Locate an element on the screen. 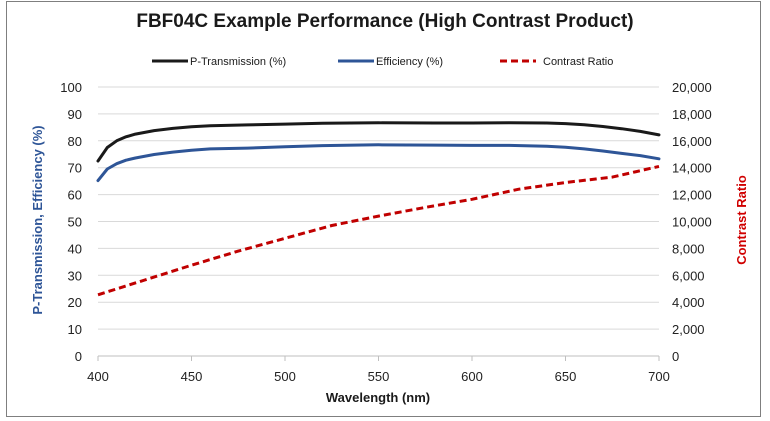  y-axis-ticks: 0 10 20 30 40 50 60 70 80 90 100 is located at coordinates (71, 222).